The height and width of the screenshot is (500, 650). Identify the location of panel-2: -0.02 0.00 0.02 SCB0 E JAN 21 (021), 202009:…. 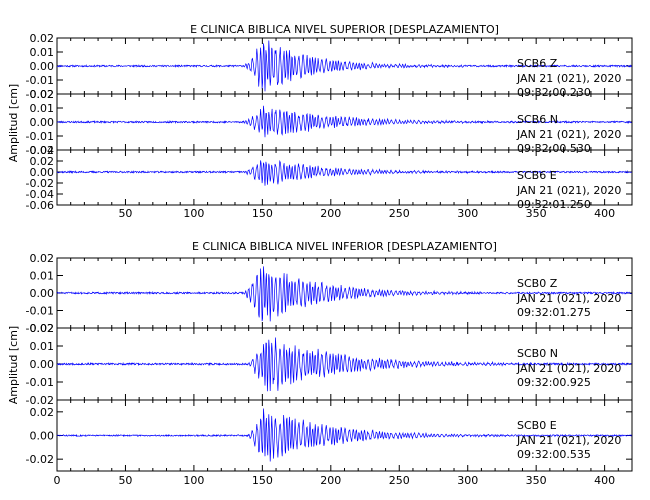
(329, 435).